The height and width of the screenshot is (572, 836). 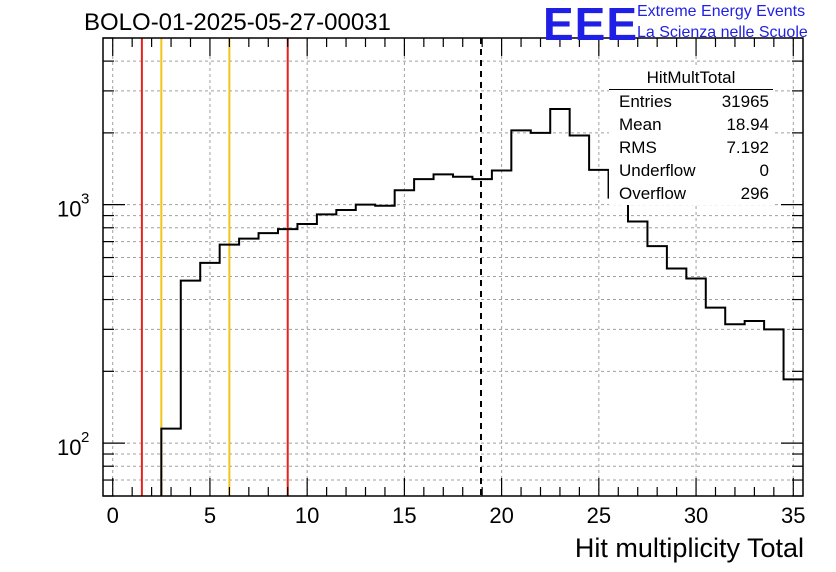 What do you see at coordinates (764, 170) in the screenshot?
I see `stat-value: 0` at bounding box center [764, 170].